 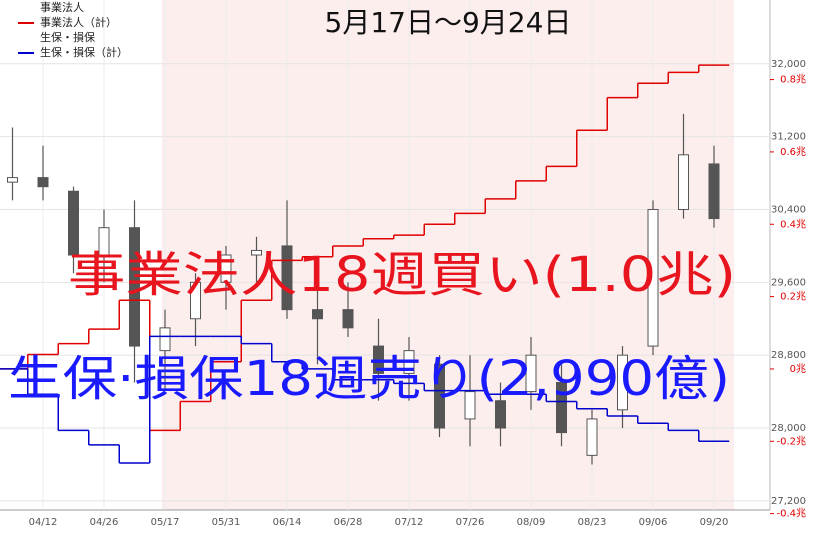 What do you see at coordinates (67, 37) in the screenshot?
I see `legend-label: 生保・損保` at bounding box center [67, 37].